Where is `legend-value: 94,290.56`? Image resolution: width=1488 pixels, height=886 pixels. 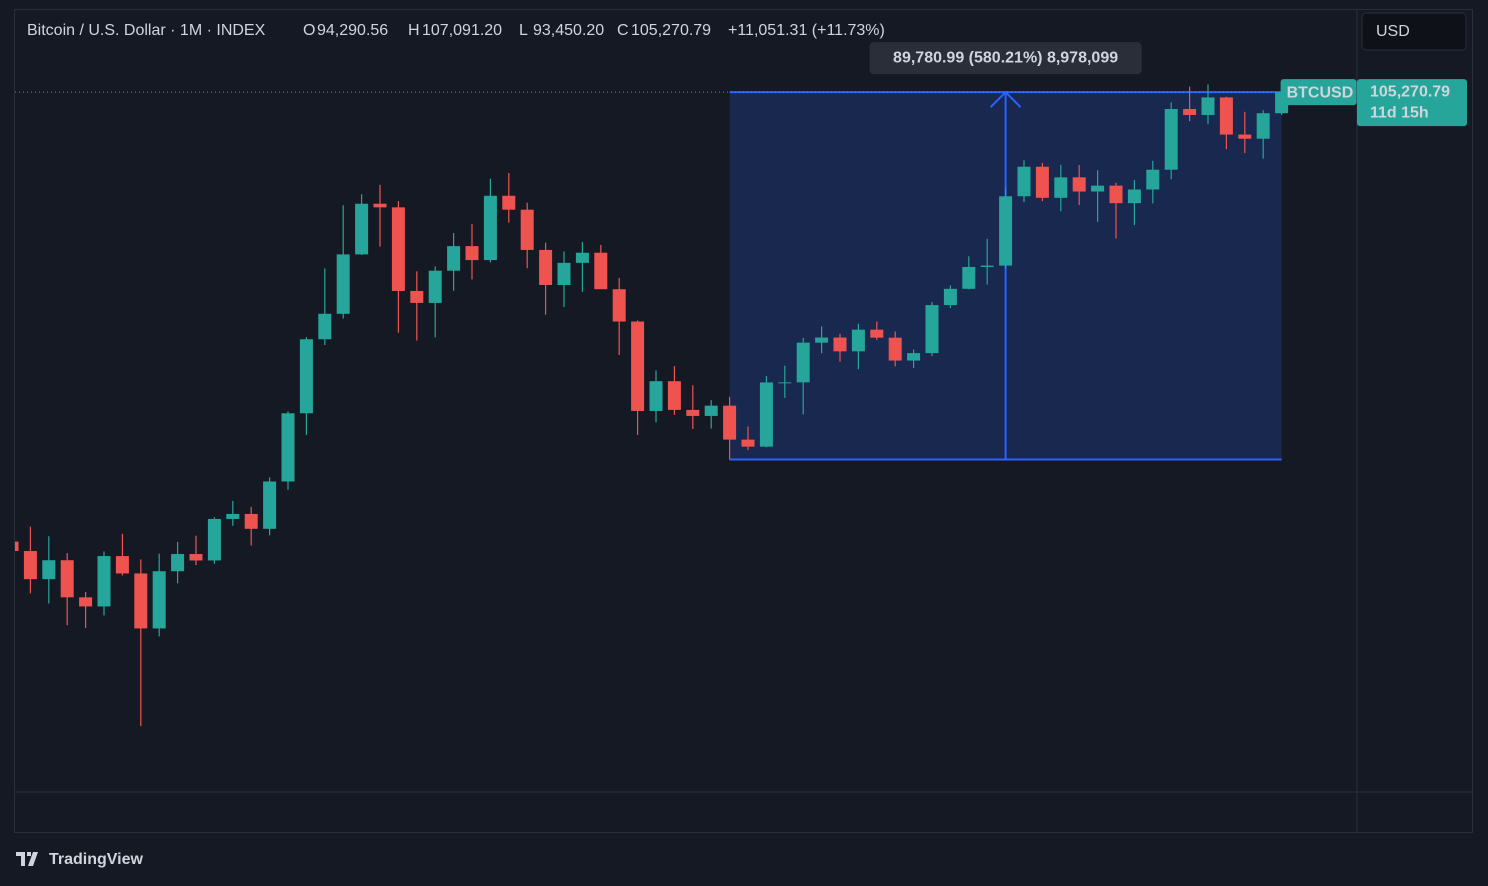 legend-value: 94,290.56 is located at coordinates (352, 30).